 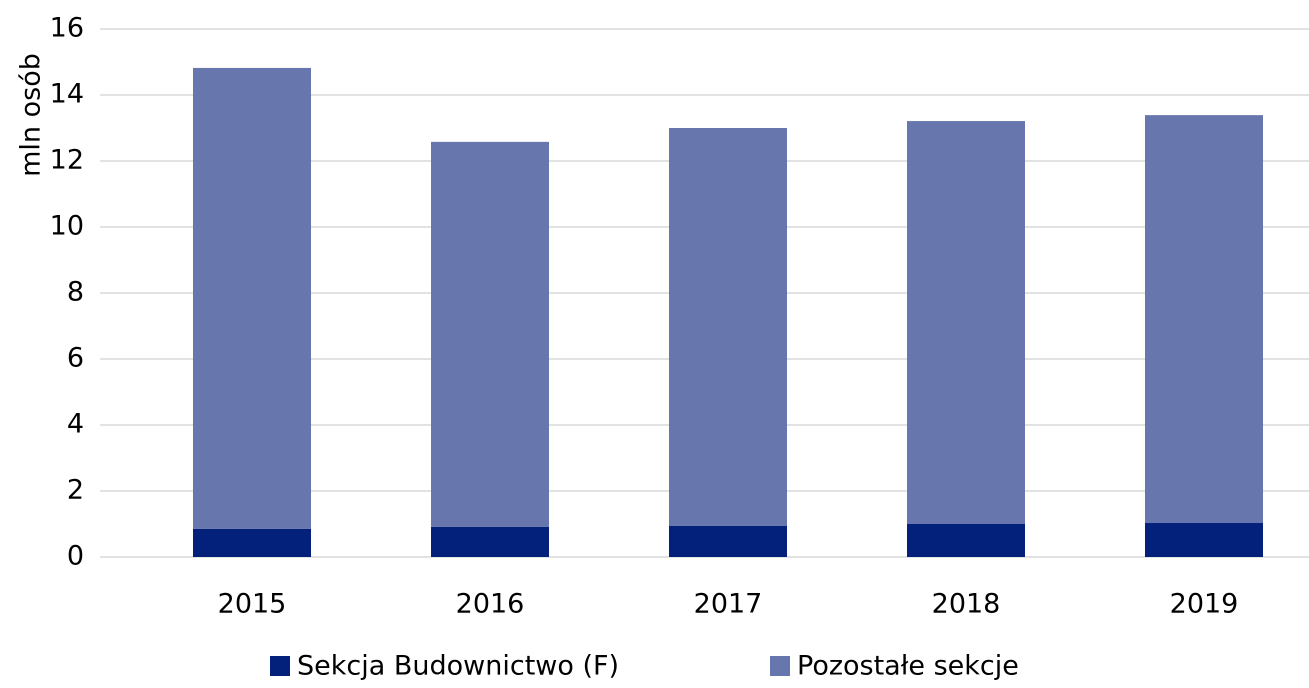 What do you see at coordinates (75, 556) in the screenshot?
I see `y-tick-label: 0` at bounding box center [75, 556].